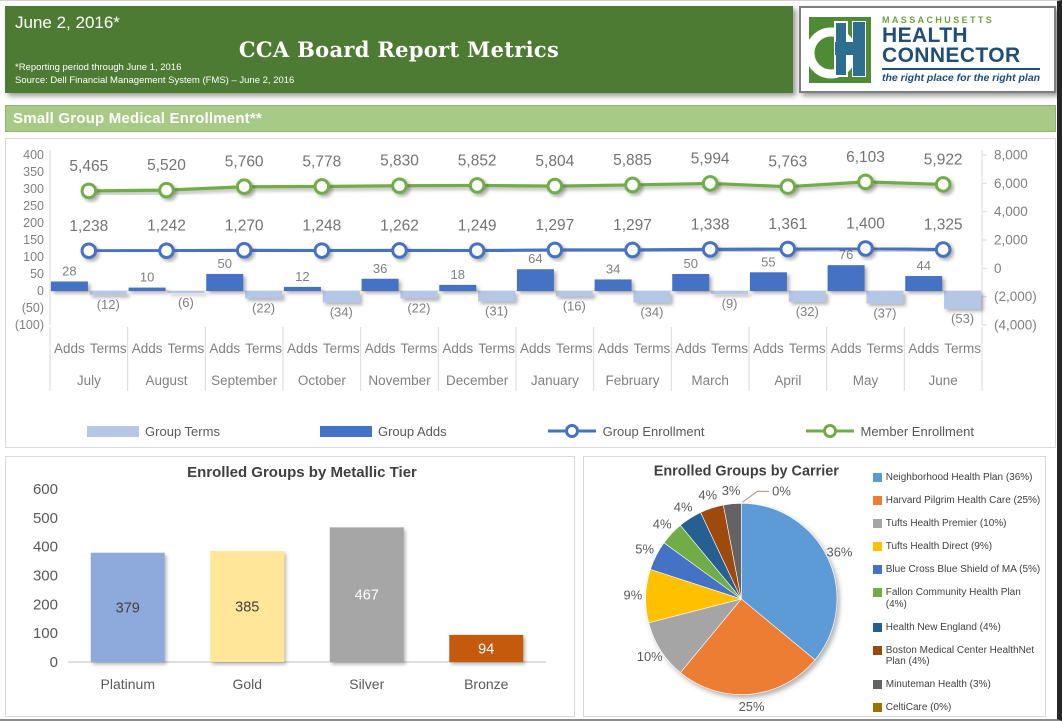  What do you see at coordinates (918, 707) in the screenshot?
I see `carrier-legend-label: CeltiCare (0%)` at bounding box center [918, 707].